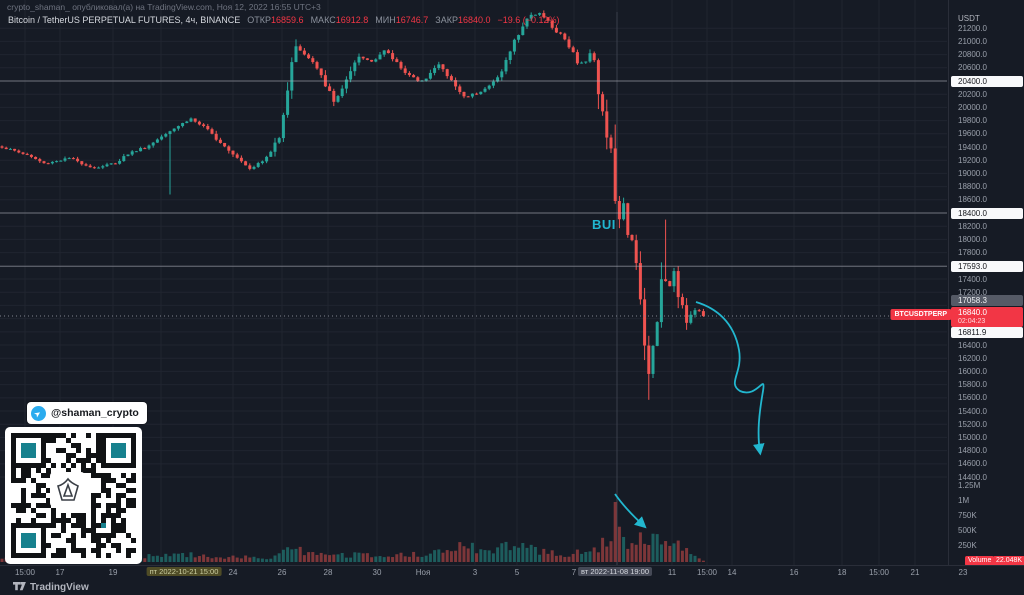 The height and width of the screenshot is (595, 1024). Describe the element at coordinates (972, 200) in the screenshot. I see `price-axis-label: 18600.0` at that location.